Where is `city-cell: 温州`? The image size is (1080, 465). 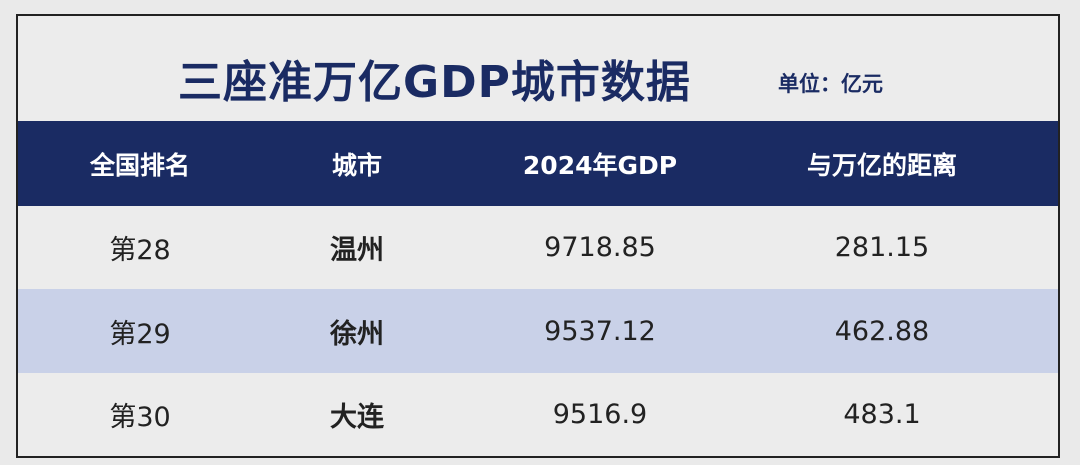
city-cell: 温州 is located at coordinates (357, 250).